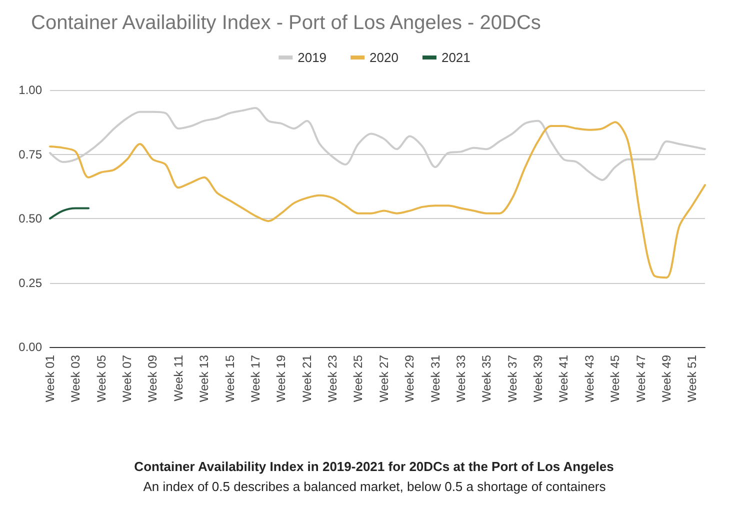 This screenshot has height=513, width=749. I want to click on x-tick-label: Week 17, so click(255, 378).